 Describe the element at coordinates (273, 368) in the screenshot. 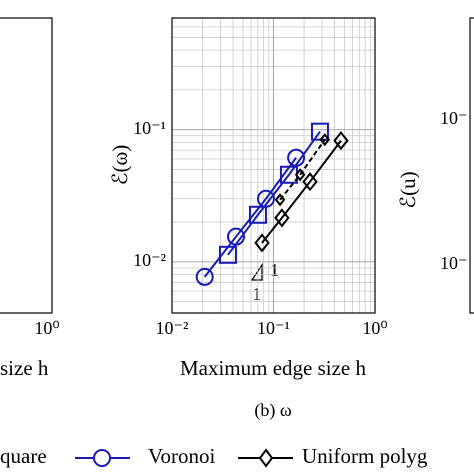

I see `x-label: Maximum edge size h` at that location.